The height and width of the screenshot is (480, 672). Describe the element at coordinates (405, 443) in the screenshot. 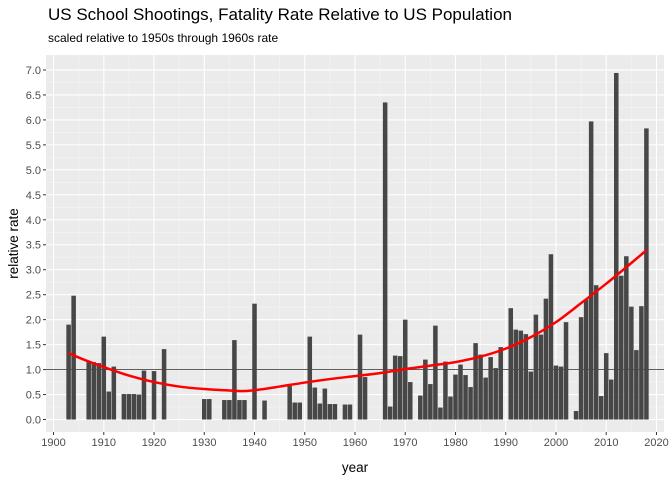

I see `x-tick-label: 1970` at that location.